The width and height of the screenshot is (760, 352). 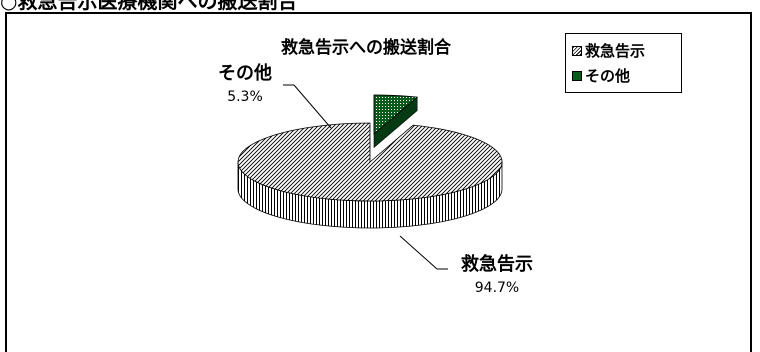 I want to click on legend-swatch-other, so click(x=577, y=75).